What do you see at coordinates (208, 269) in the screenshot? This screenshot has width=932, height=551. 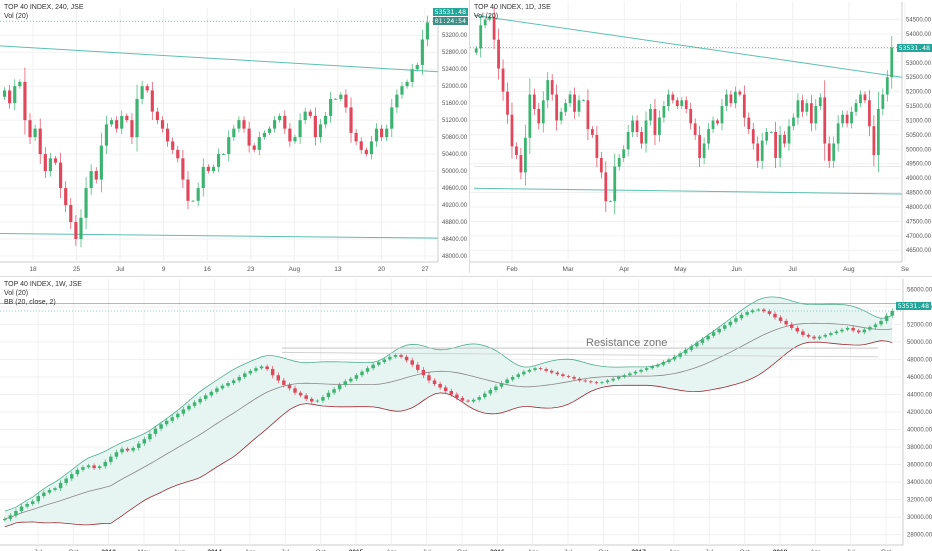 I see `x-tick-label: 16` at bounding box center [208, 269].